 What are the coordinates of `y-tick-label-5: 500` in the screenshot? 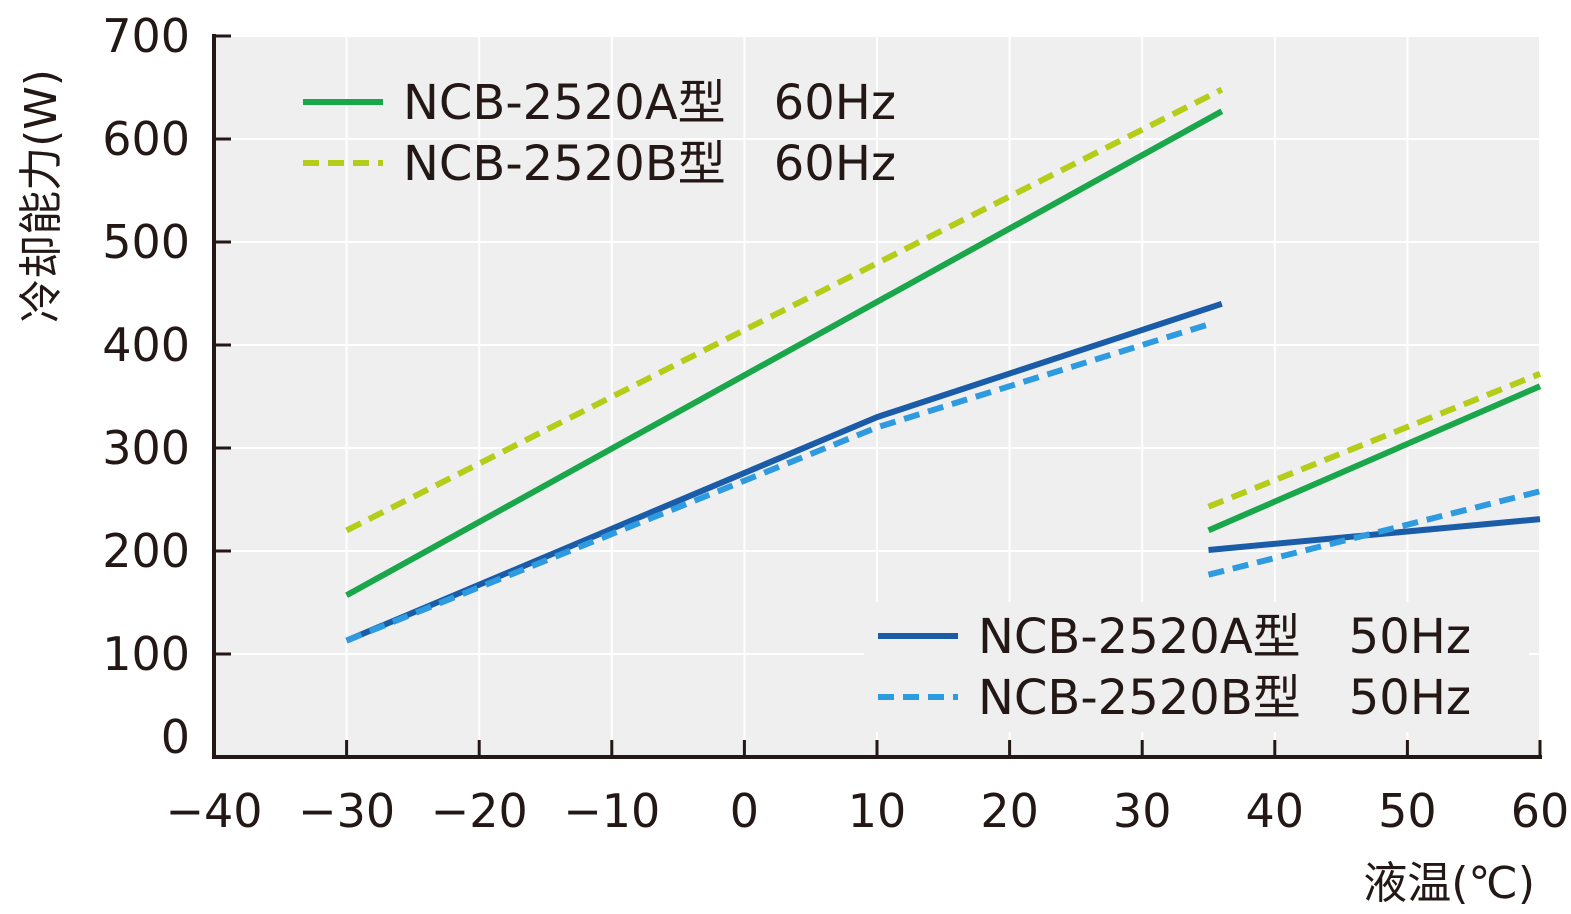 It's located at (146, 242).